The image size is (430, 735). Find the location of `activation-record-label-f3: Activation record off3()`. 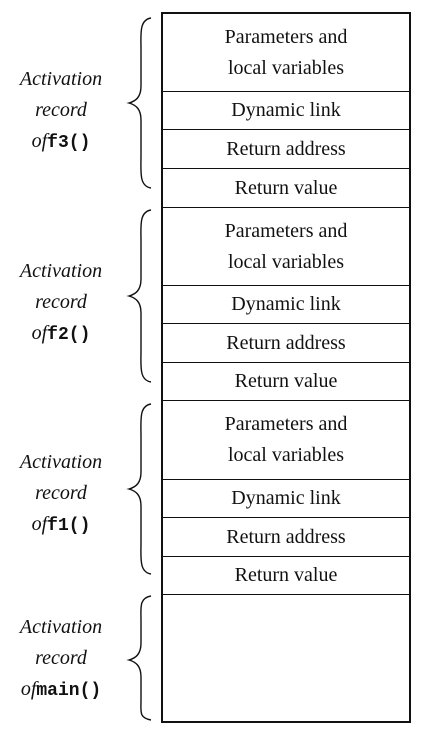

activation-record-label-f3: Activation record off3() is located at coordinates (61, 111).